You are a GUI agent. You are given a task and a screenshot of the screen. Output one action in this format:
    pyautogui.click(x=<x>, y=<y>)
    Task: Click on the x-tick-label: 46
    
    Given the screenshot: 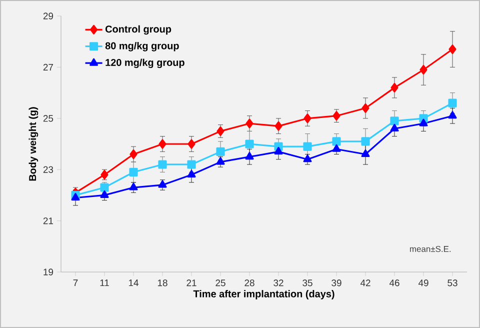 What is the action you would take?
    pyautogui.click(x=394, y=283)
    